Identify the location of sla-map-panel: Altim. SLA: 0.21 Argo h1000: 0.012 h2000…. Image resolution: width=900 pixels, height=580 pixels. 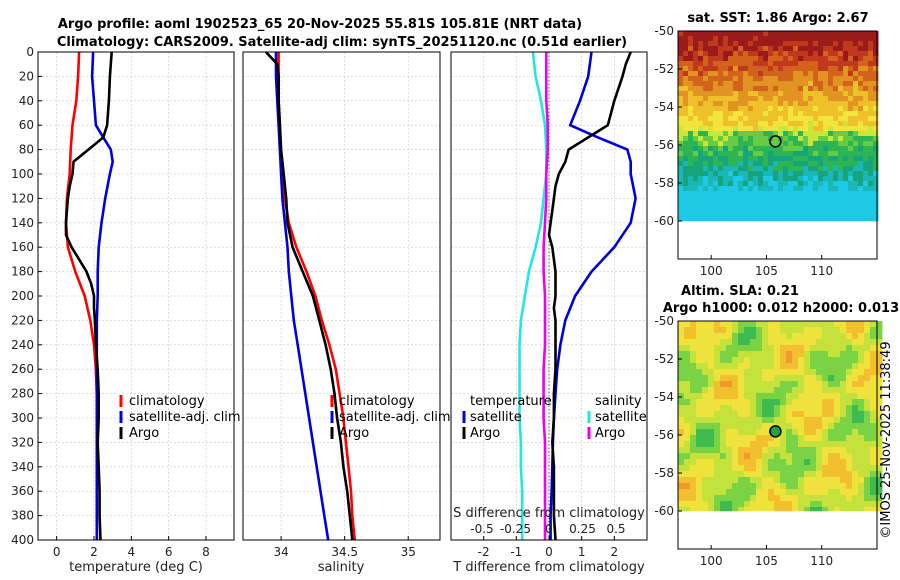
(776, 426).